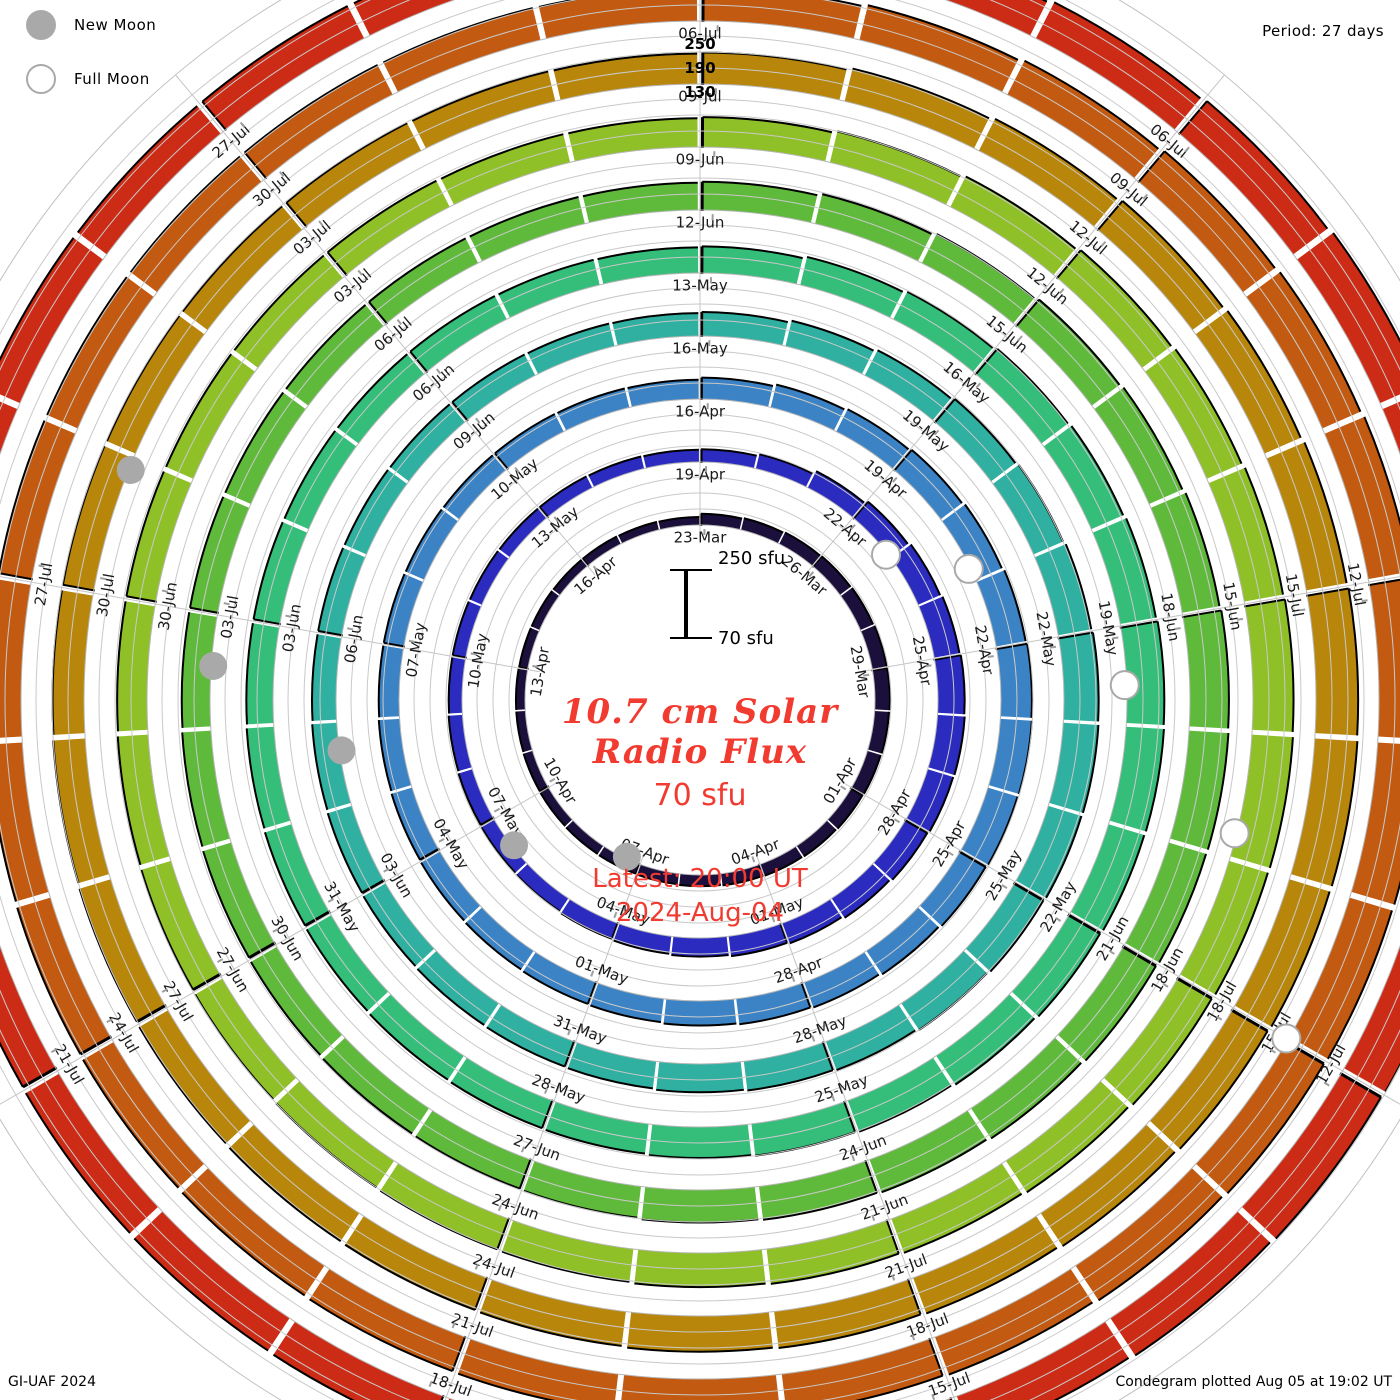 This screenshot has height=1400, width=1400. I want to click on scalebar-low-label: 70 sfu, so click(746, 638).